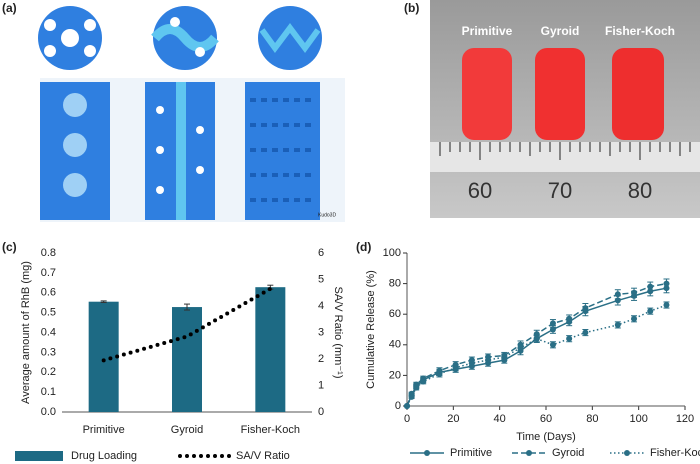 The image size is (700, 464). What do you see at coordinates (487, 31) in the screenshot?
I see `photo-label: Primitive` at bounding box center [487, 31].